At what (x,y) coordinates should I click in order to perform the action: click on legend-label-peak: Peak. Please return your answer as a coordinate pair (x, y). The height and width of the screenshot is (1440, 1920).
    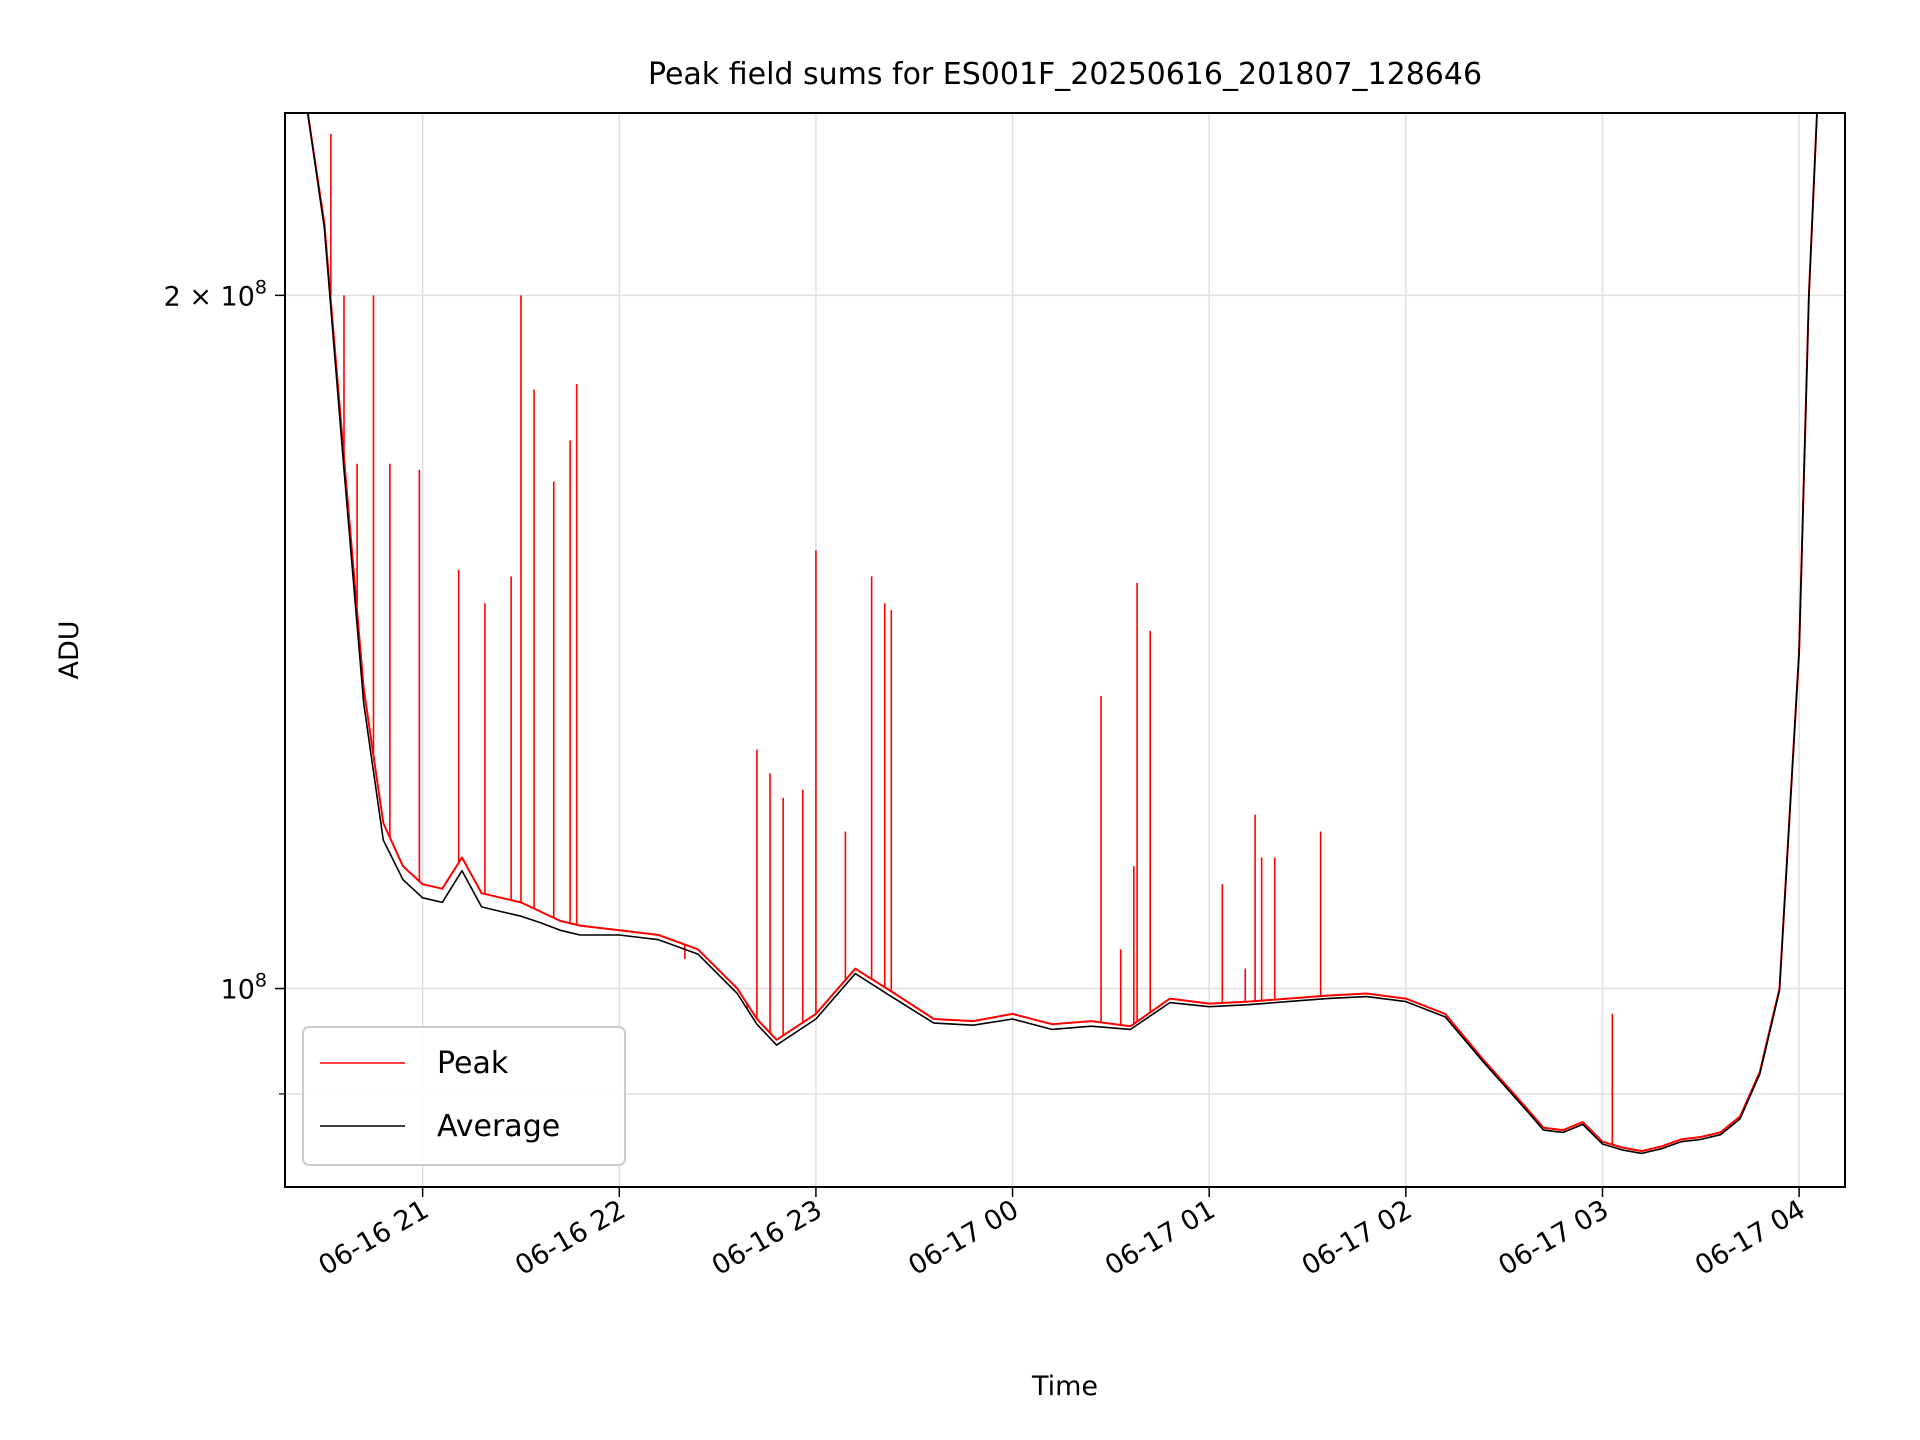
    Looking at the image, I should click on (473, 1063).